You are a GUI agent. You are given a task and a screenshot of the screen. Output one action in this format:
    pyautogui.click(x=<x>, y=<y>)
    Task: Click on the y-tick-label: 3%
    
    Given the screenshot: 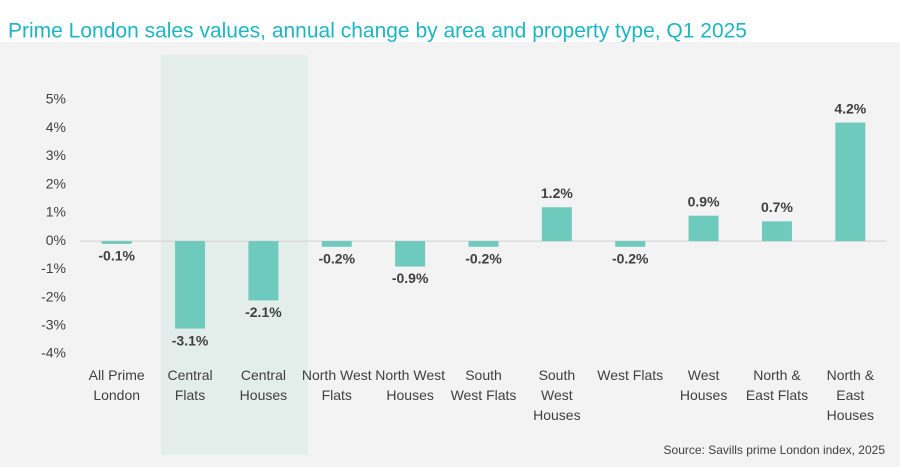 What is the action you would take?
    pyautogui.click(x=56, y=155)
    